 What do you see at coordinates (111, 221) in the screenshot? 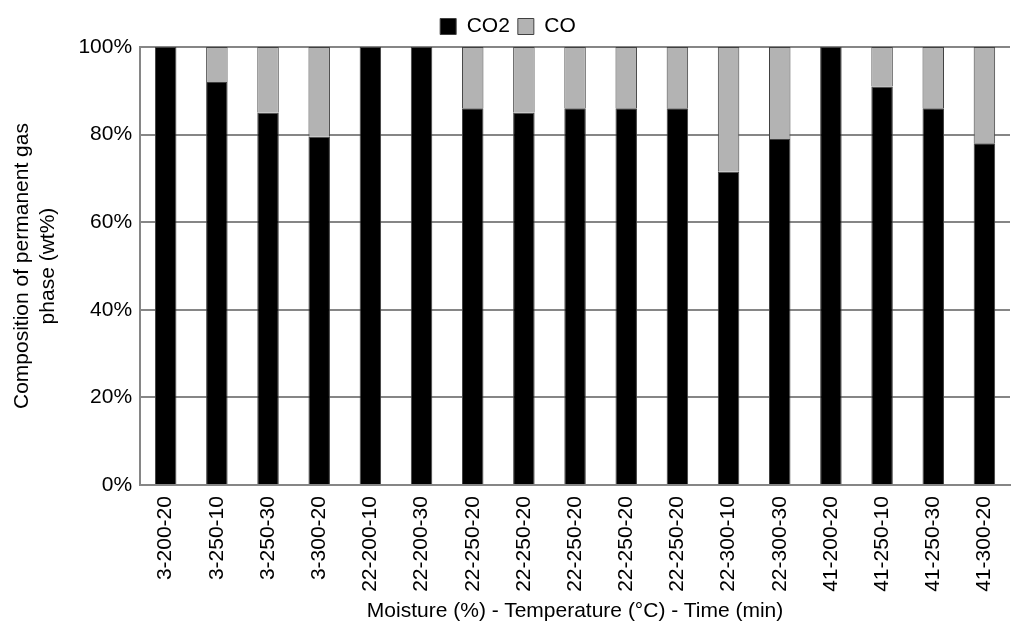
I see `y-tick-label: 60%` at bounding box center [111, 221].